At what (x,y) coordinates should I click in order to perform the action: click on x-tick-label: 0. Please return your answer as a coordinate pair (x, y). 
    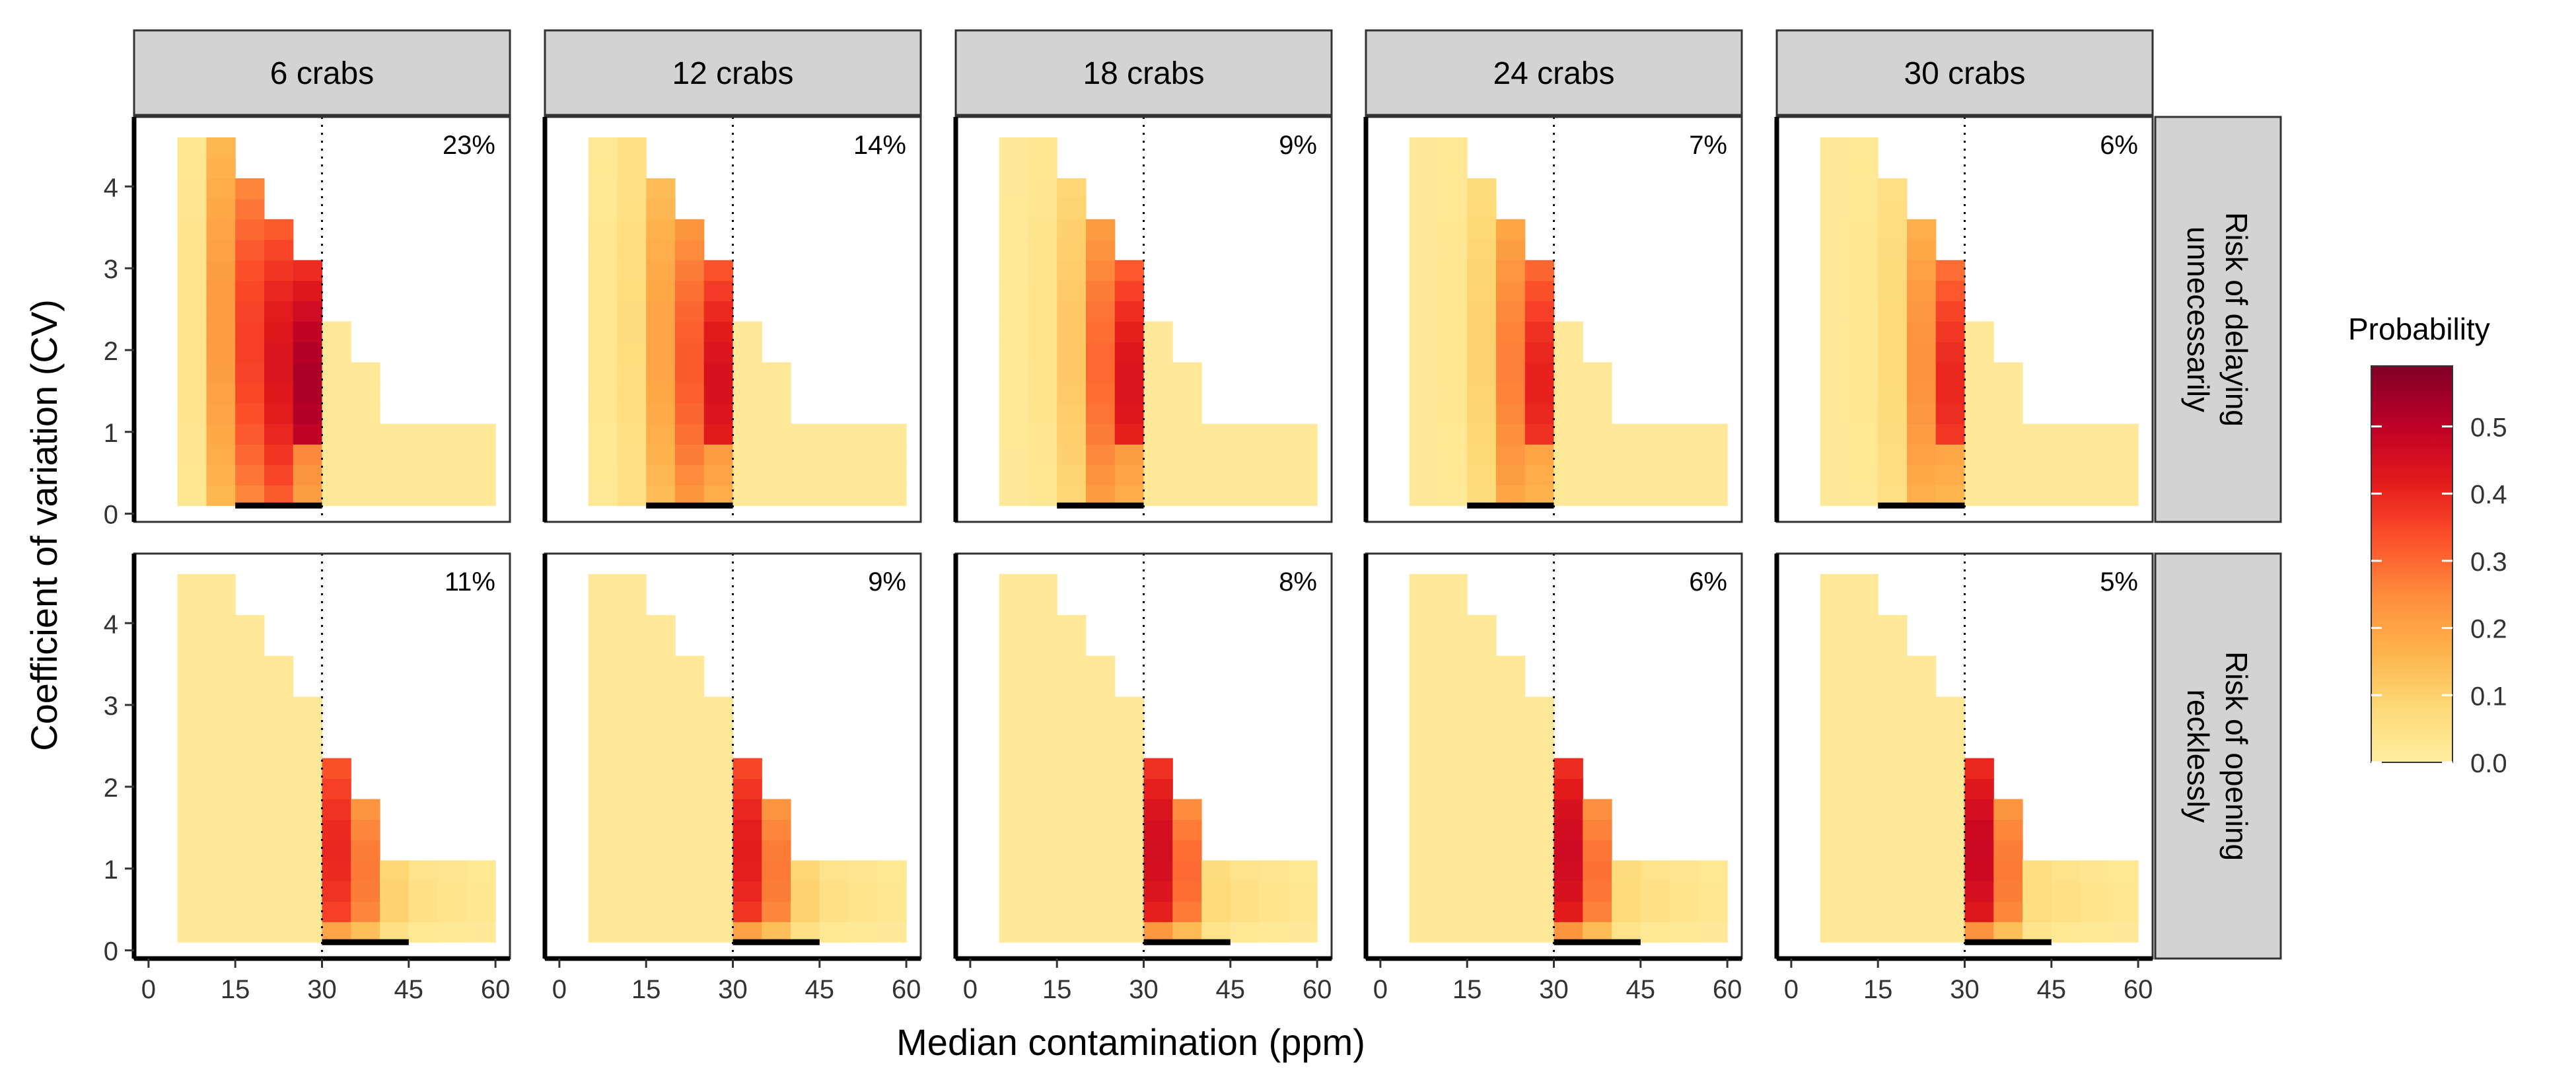
    Looking at the image, I should click on (560, 990).